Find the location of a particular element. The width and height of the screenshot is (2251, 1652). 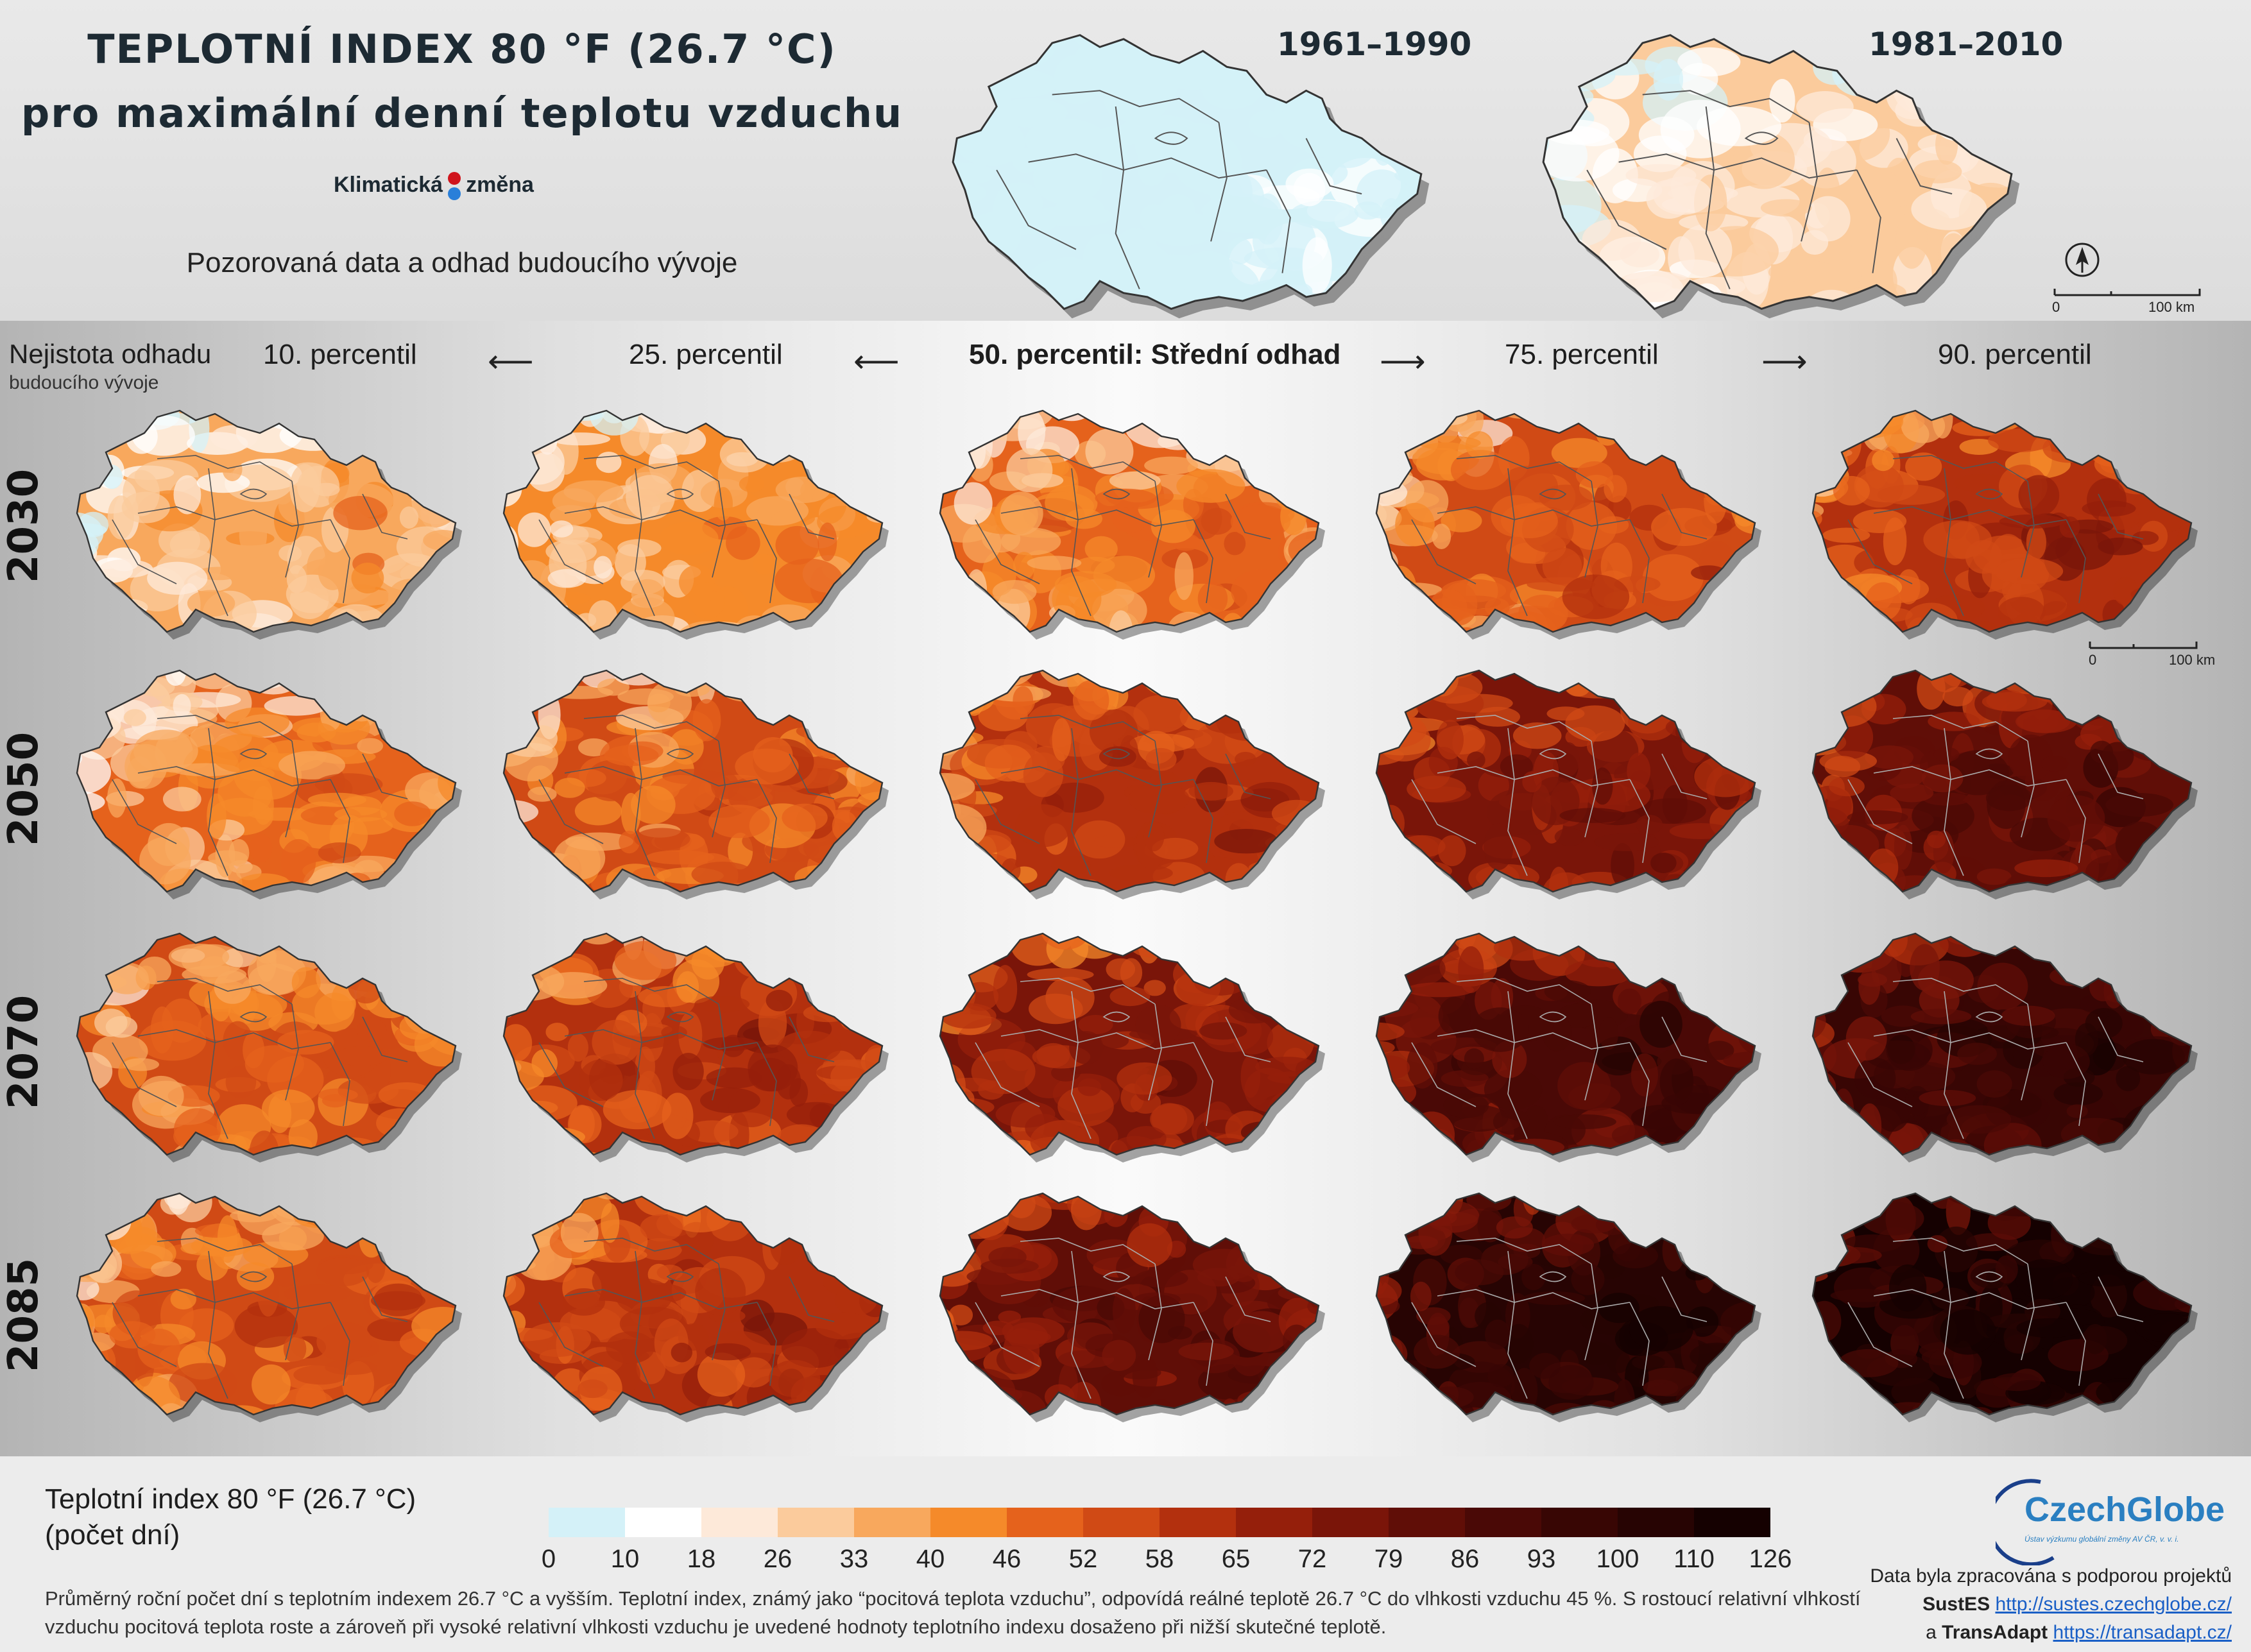

legend-tick-label: 79 is located at coordinates (1388, 1559).